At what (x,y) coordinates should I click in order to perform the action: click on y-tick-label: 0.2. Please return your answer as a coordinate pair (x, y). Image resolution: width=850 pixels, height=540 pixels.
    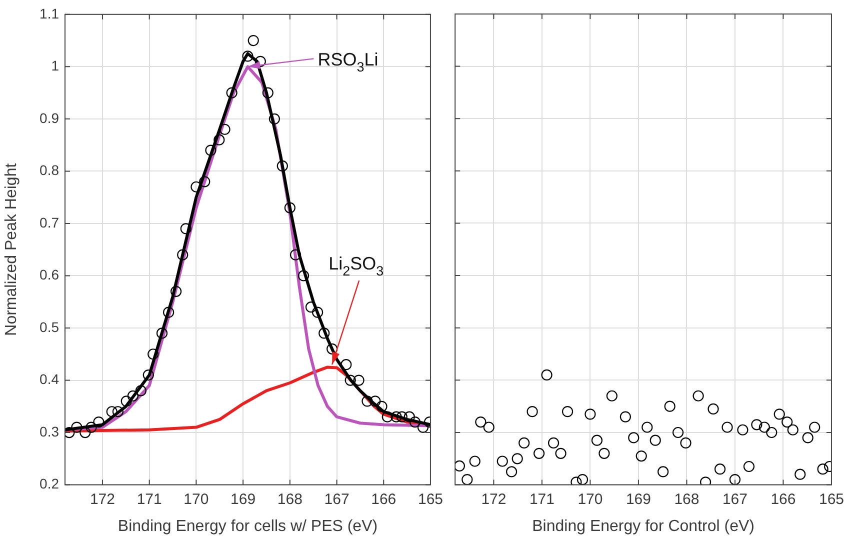
    Looking at the image, I should click on (50, 484).